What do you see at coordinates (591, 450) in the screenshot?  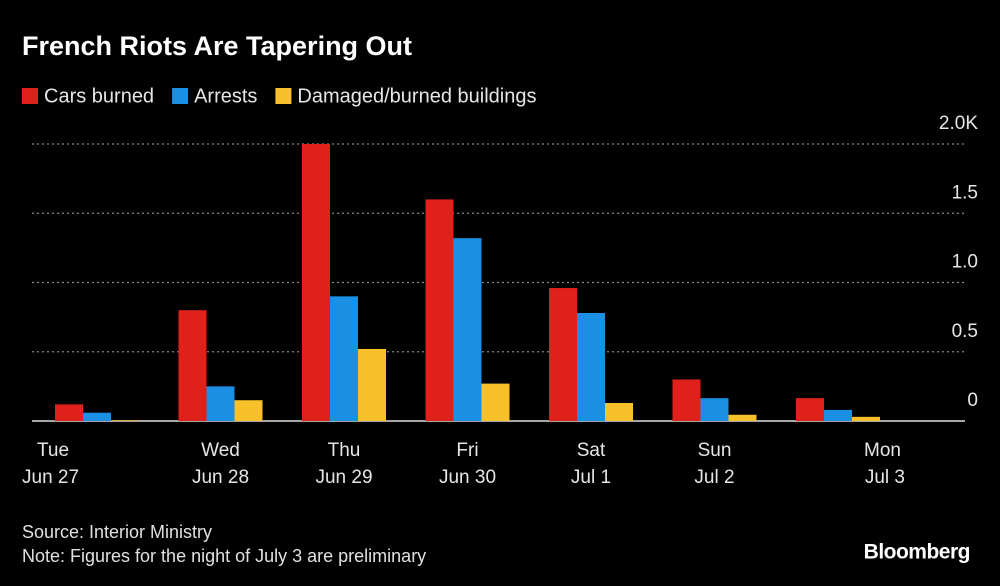 I see `x-tick-label: Sat` at bounding box center [591, 450].